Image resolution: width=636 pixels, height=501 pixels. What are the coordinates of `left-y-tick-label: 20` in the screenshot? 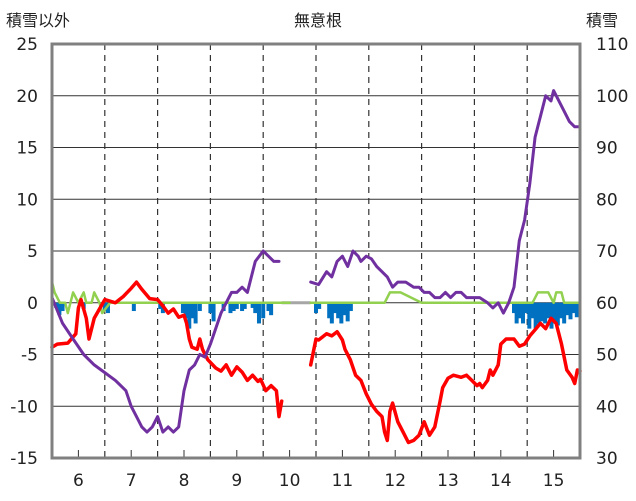 It's located at (27, 97).